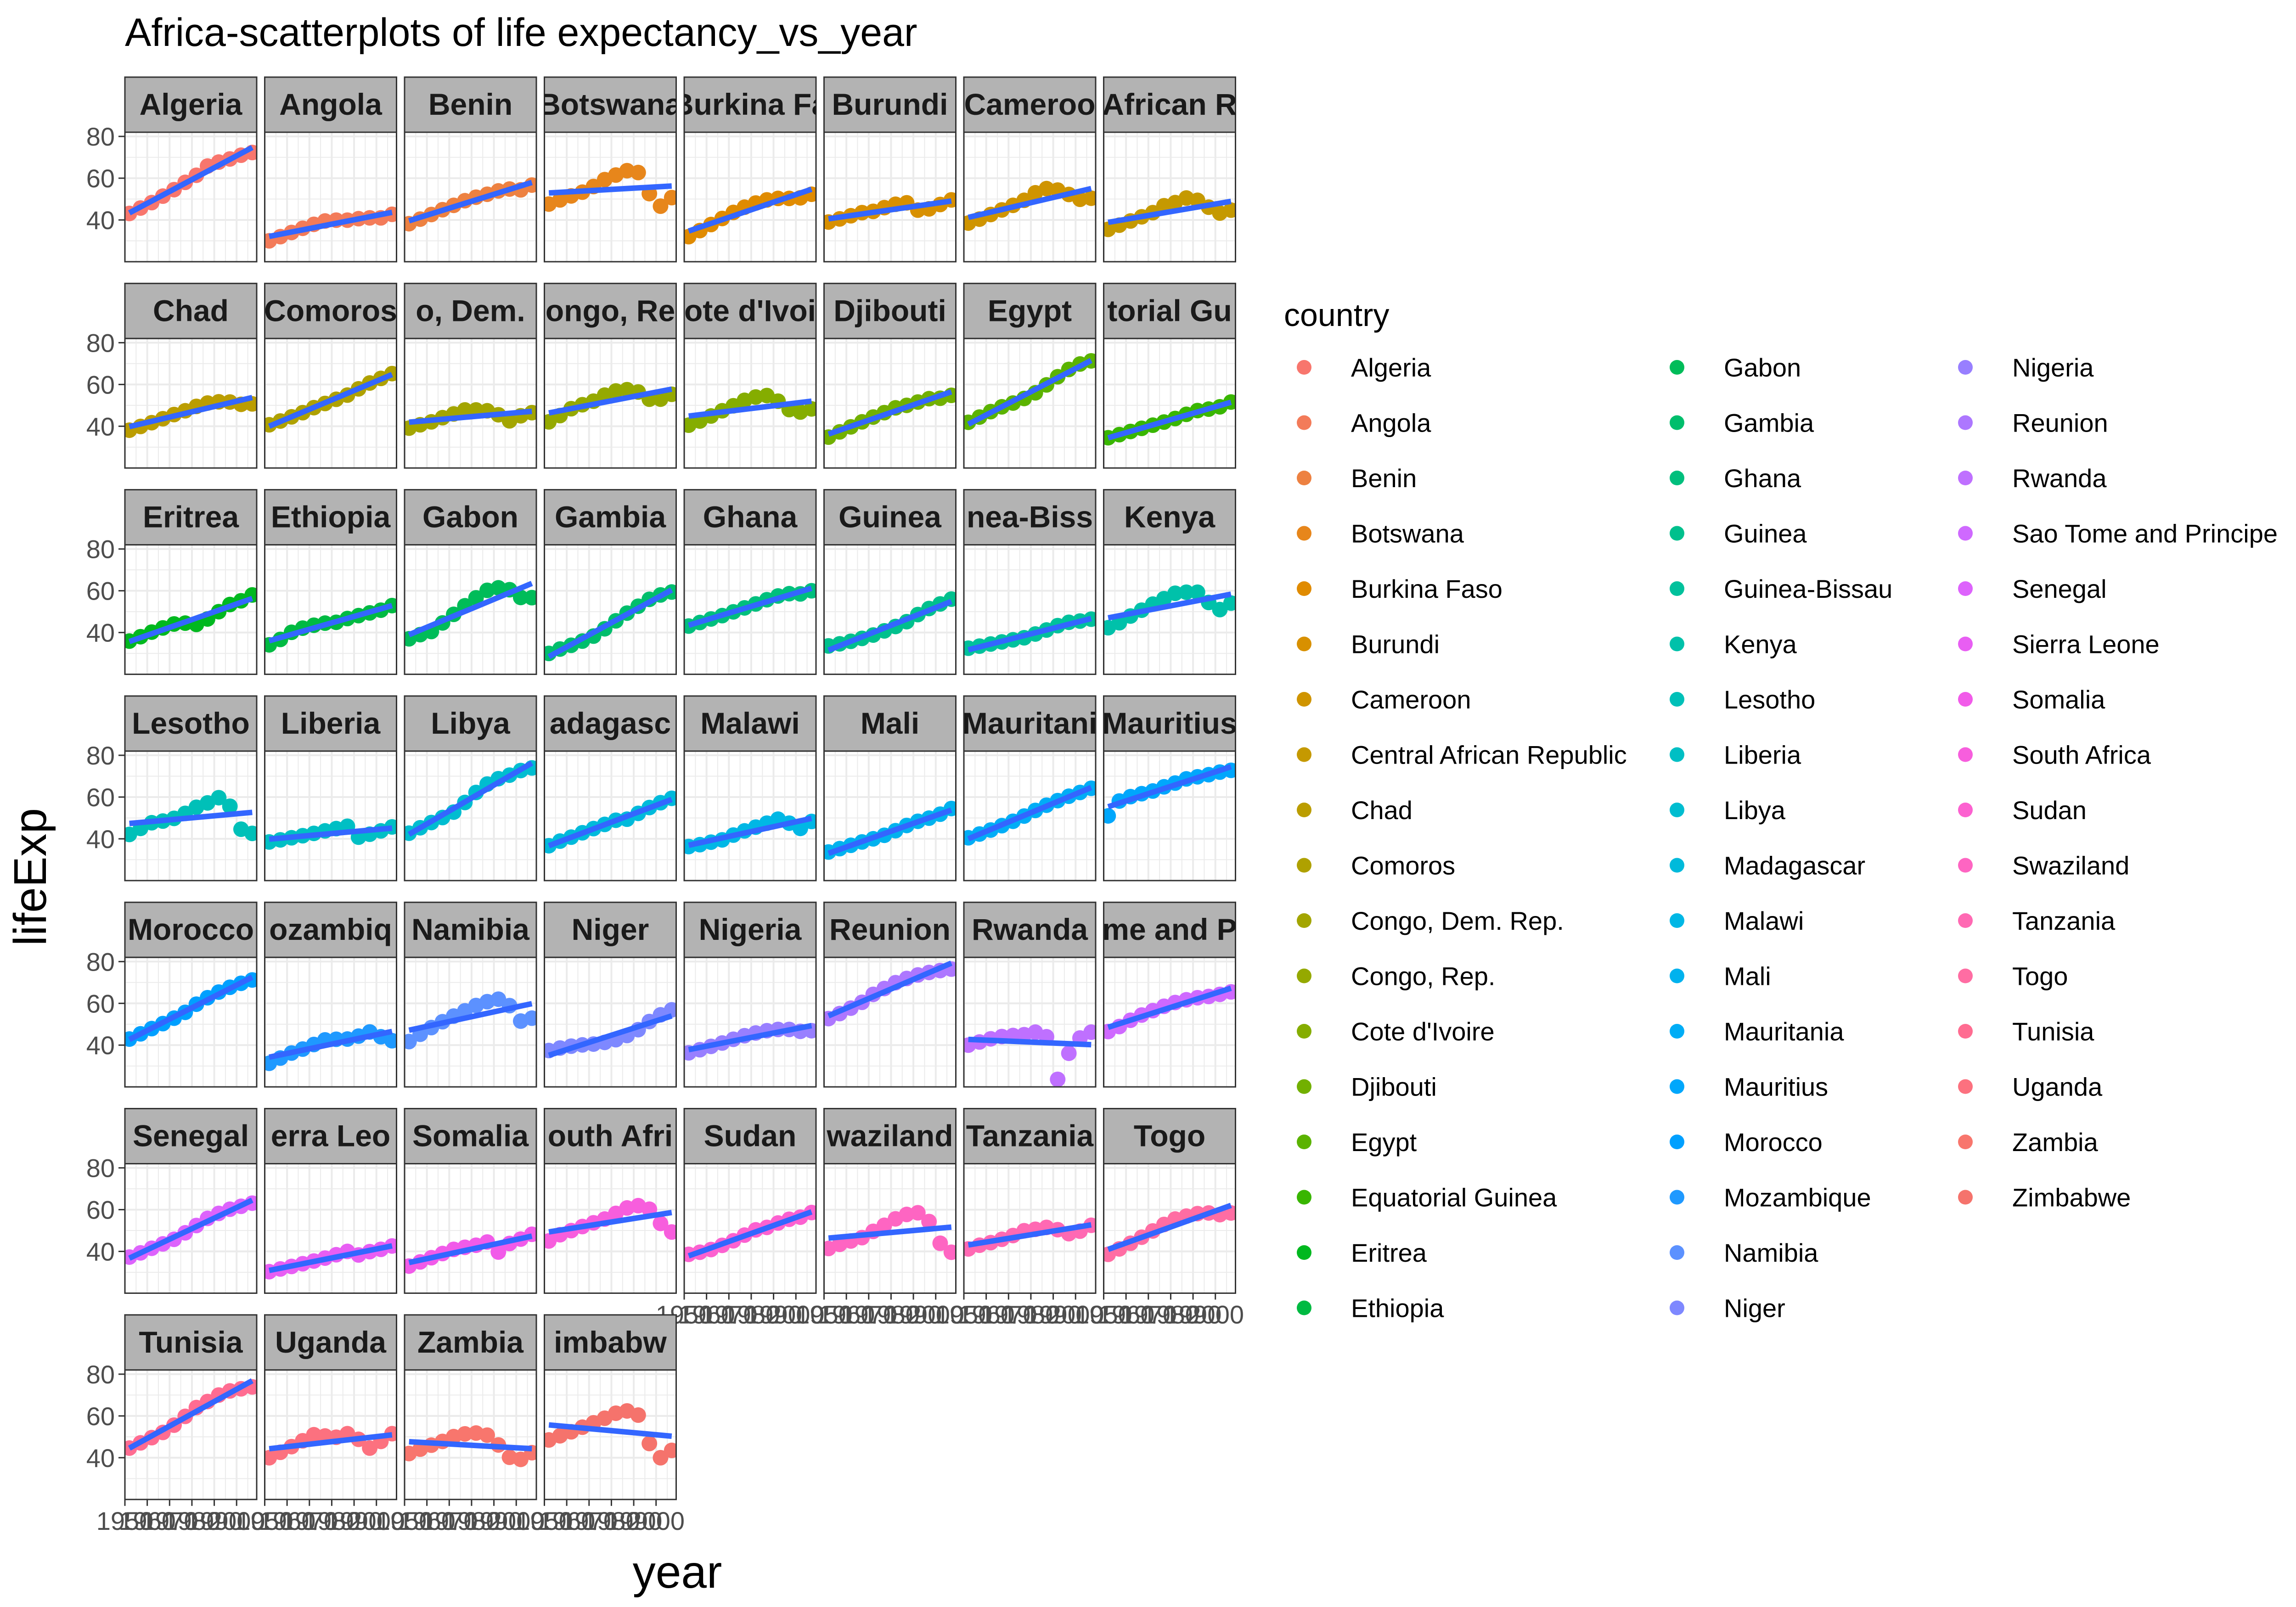  I want to click on legend-label: Lesotho, so click(1769, 699).